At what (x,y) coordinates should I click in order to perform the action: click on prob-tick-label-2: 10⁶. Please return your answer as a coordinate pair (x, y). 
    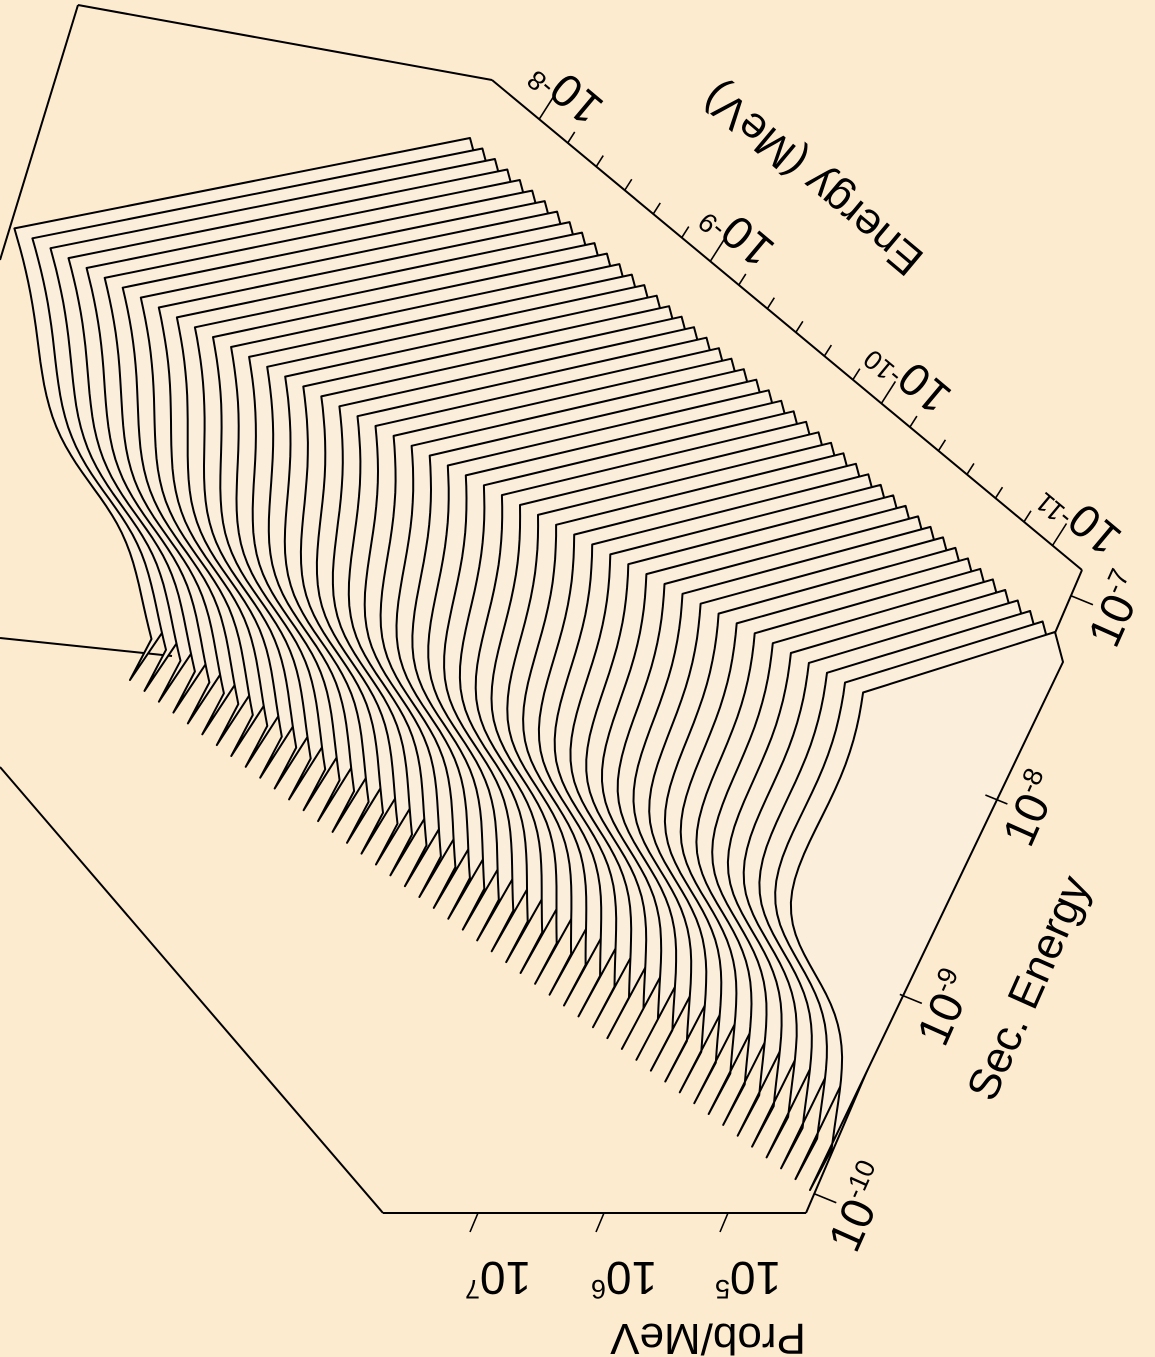
    Looking at the image, I should click on (624, 1278).